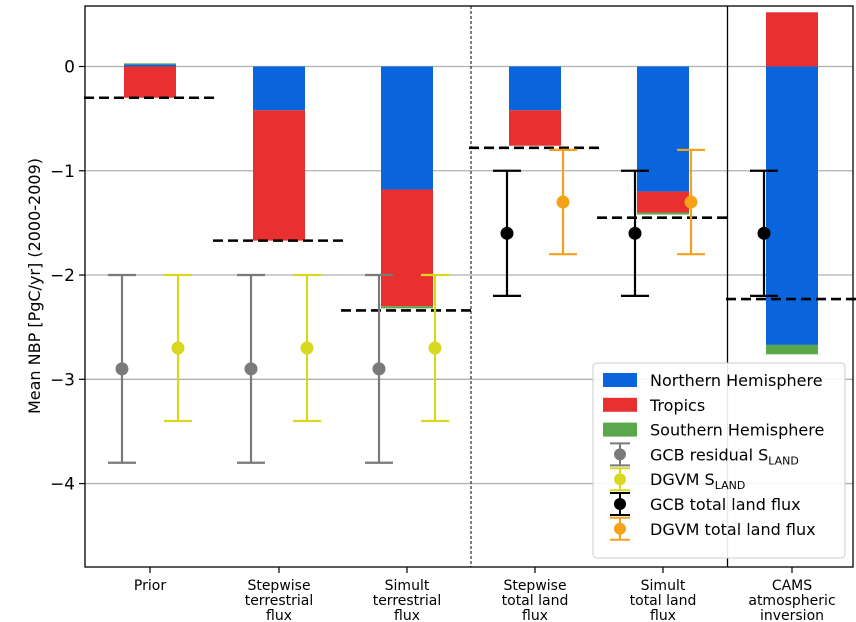 The width and height of the screenshot is (856, 622). I want to click on x-tick-label: inversion, so click(792, 615).